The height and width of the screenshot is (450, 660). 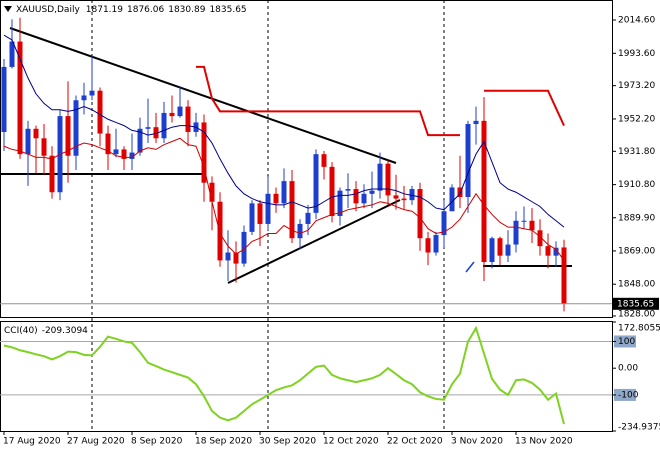 I want to click on y-tick-label: -100, so click(x=628, y=395).